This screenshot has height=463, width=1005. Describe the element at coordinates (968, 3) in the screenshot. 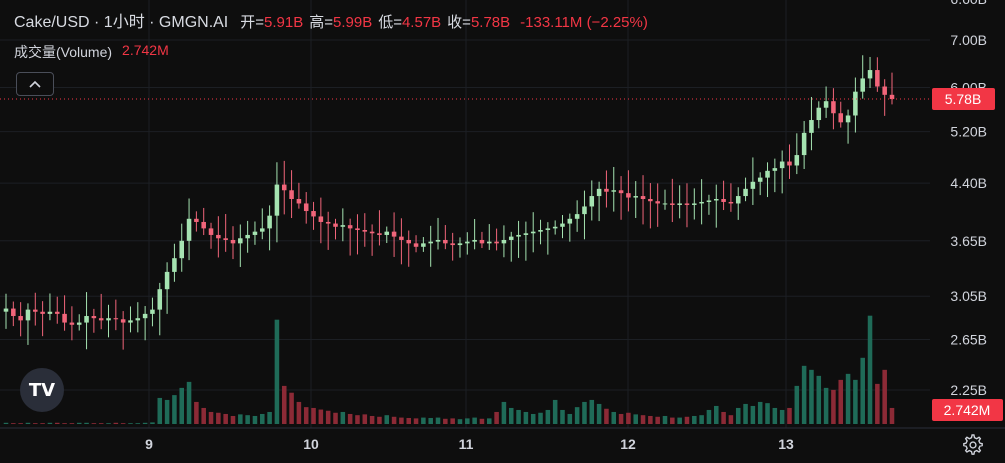

I see `price-axis-label: 6.60B` at that location.